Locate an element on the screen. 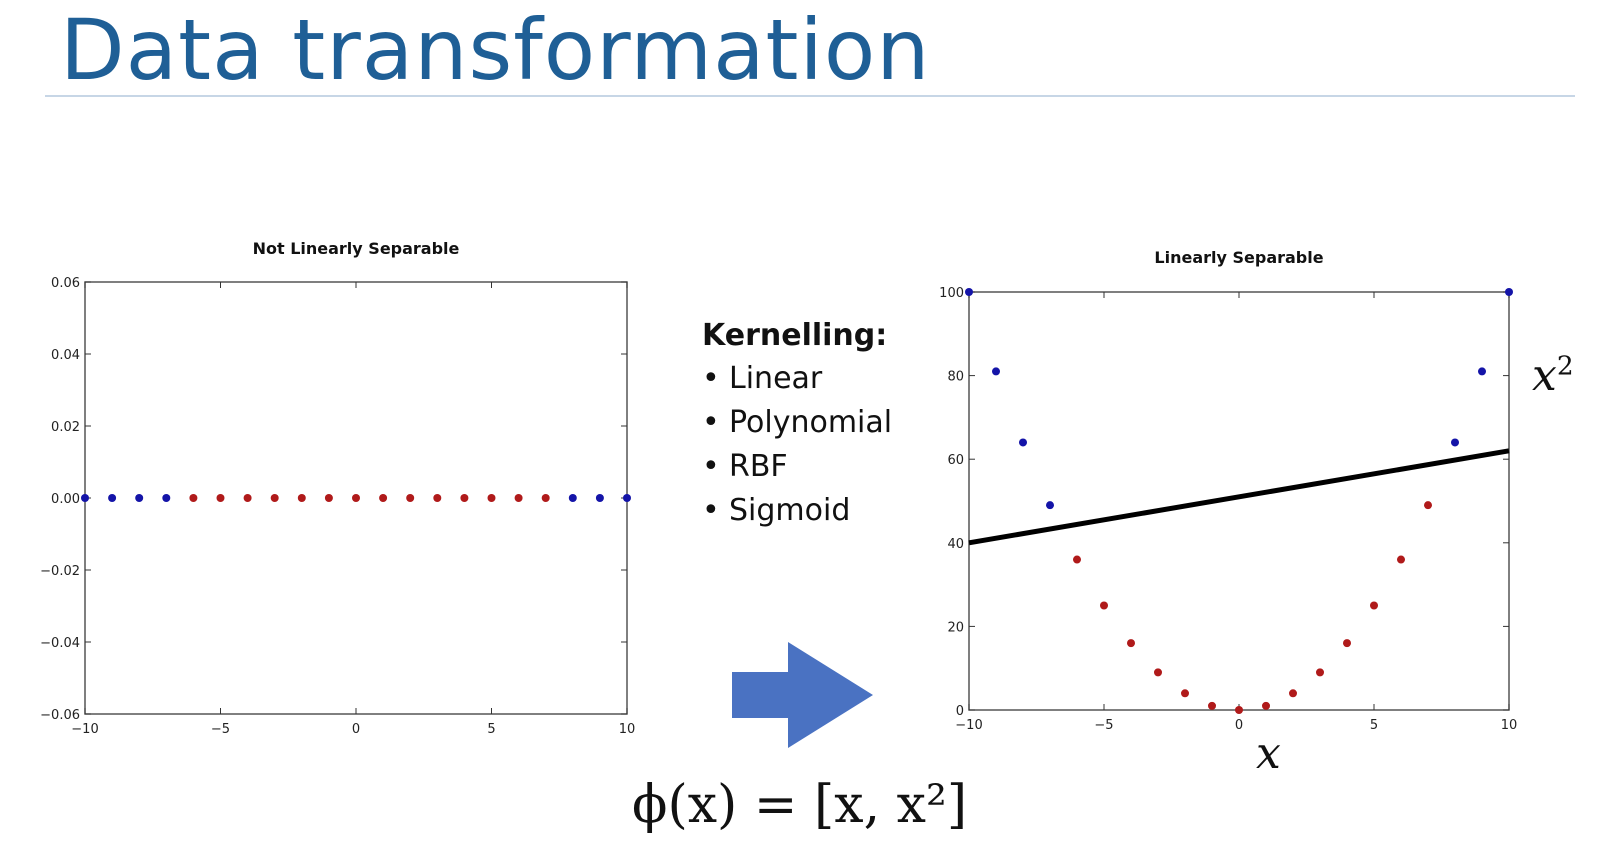 The width and height of the screenshot is (1620, 850). kernel-item: • Polynomial is located at coordinates (797, 422).